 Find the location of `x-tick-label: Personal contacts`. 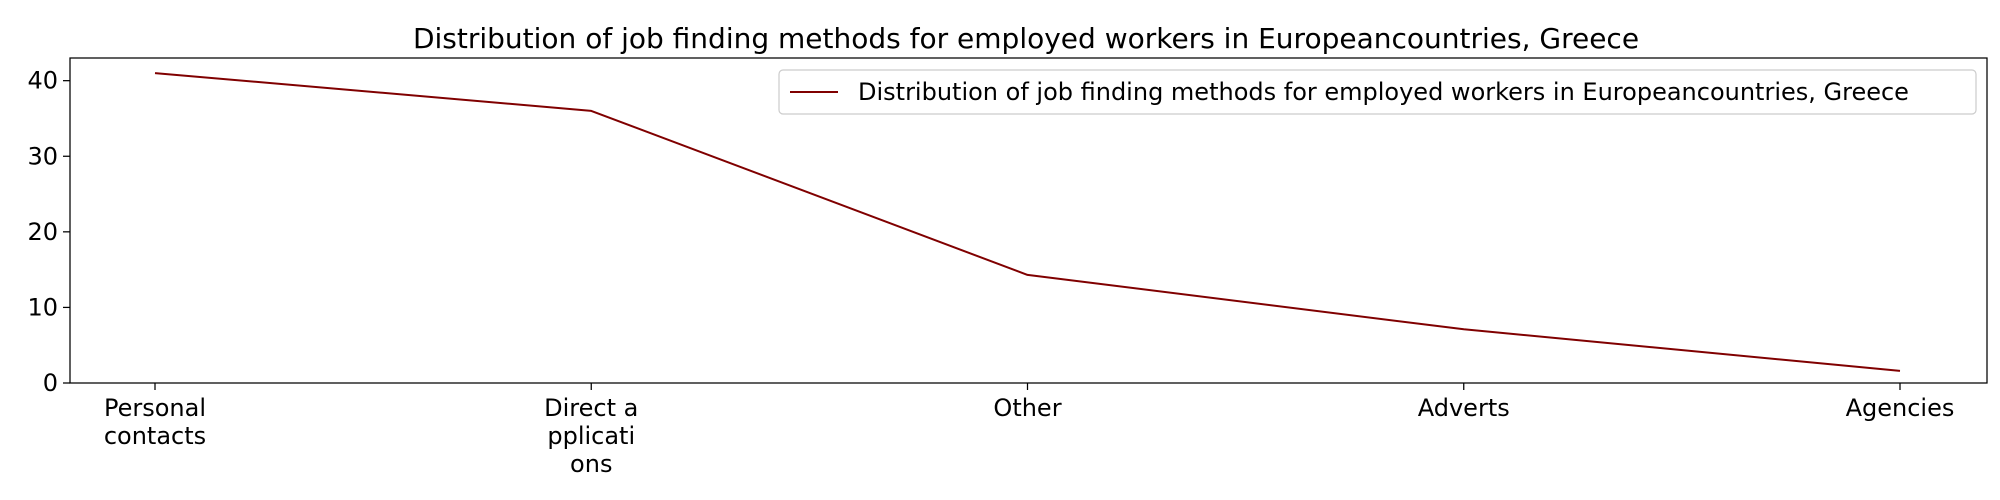

x-tick-label: Personal contacts is located at coordinates (155, 422).